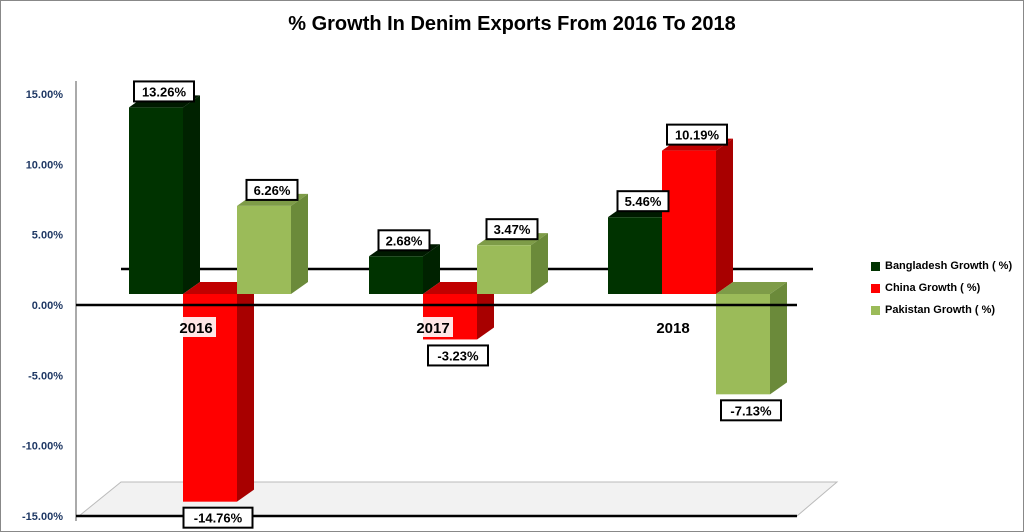 The height and width of the screenshot is (532, 1024). I want to click on data-label: 2.68%, so click(404, 240).